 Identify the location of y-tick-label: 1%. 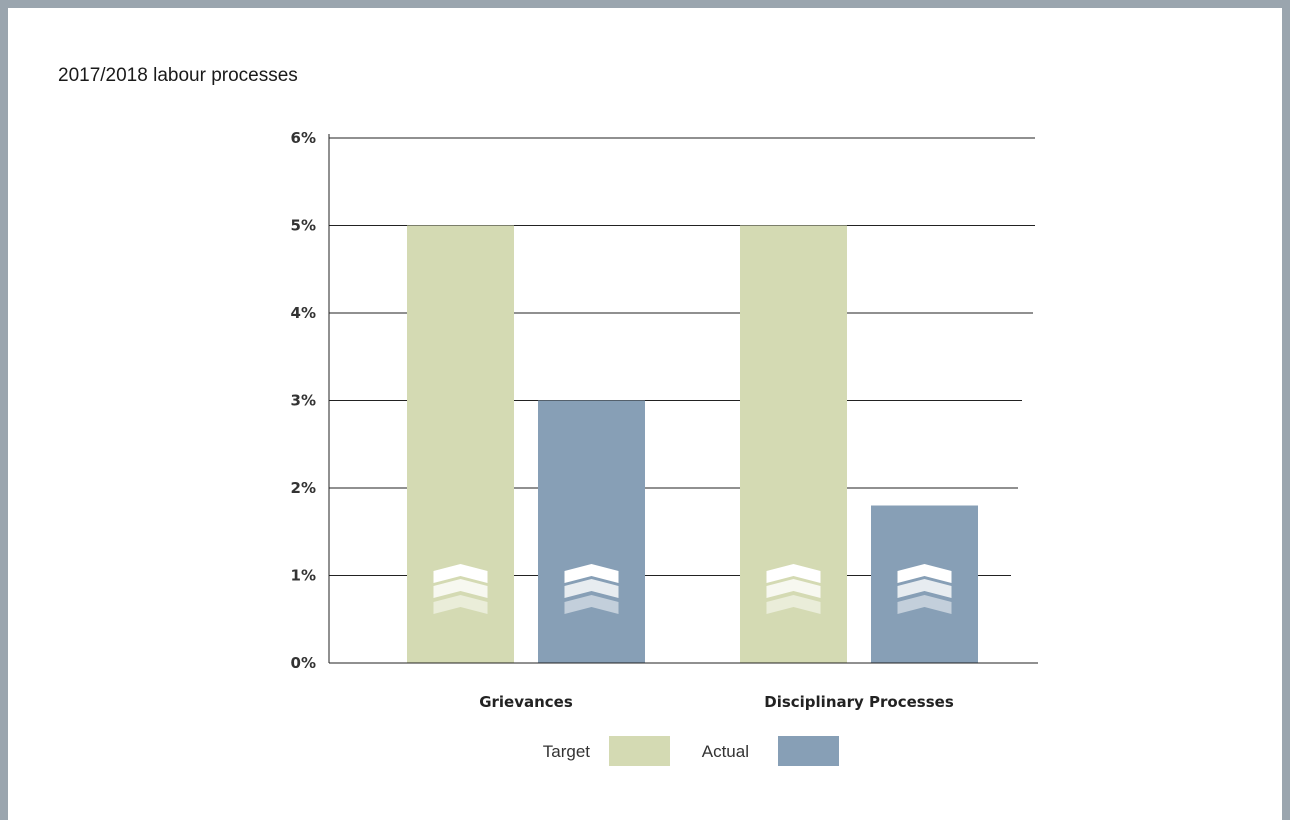
(303, 576).